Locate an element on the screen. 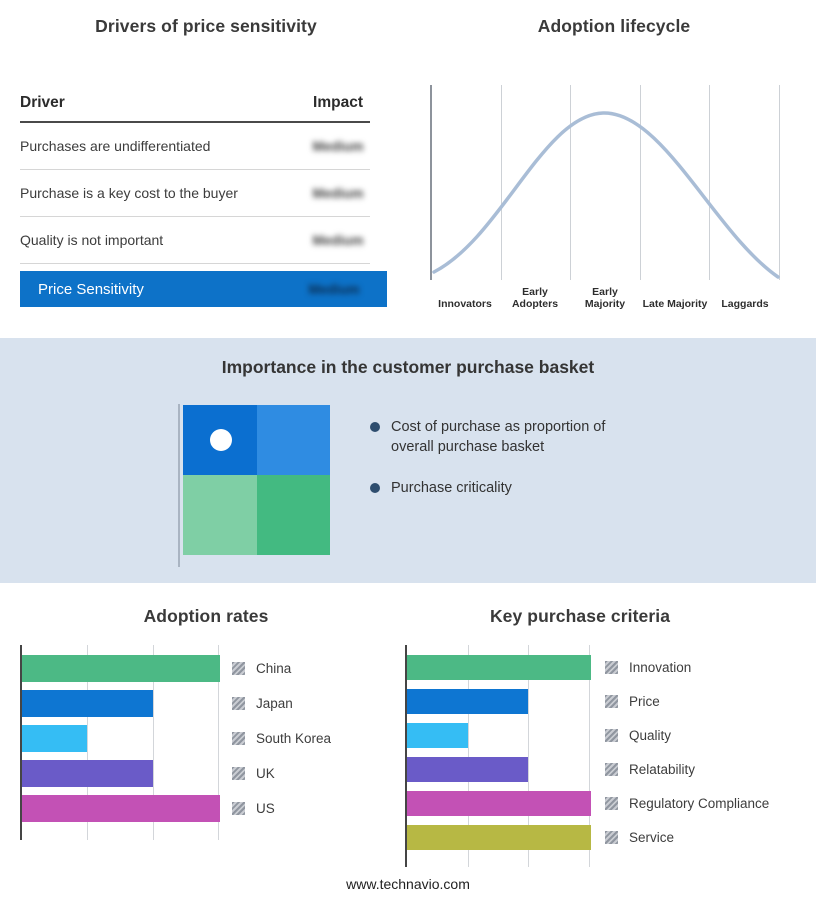 This screenshot has width=816, height=902. table-row: Purchases are undifferentiated Medium is located at coordinates (195, 146).